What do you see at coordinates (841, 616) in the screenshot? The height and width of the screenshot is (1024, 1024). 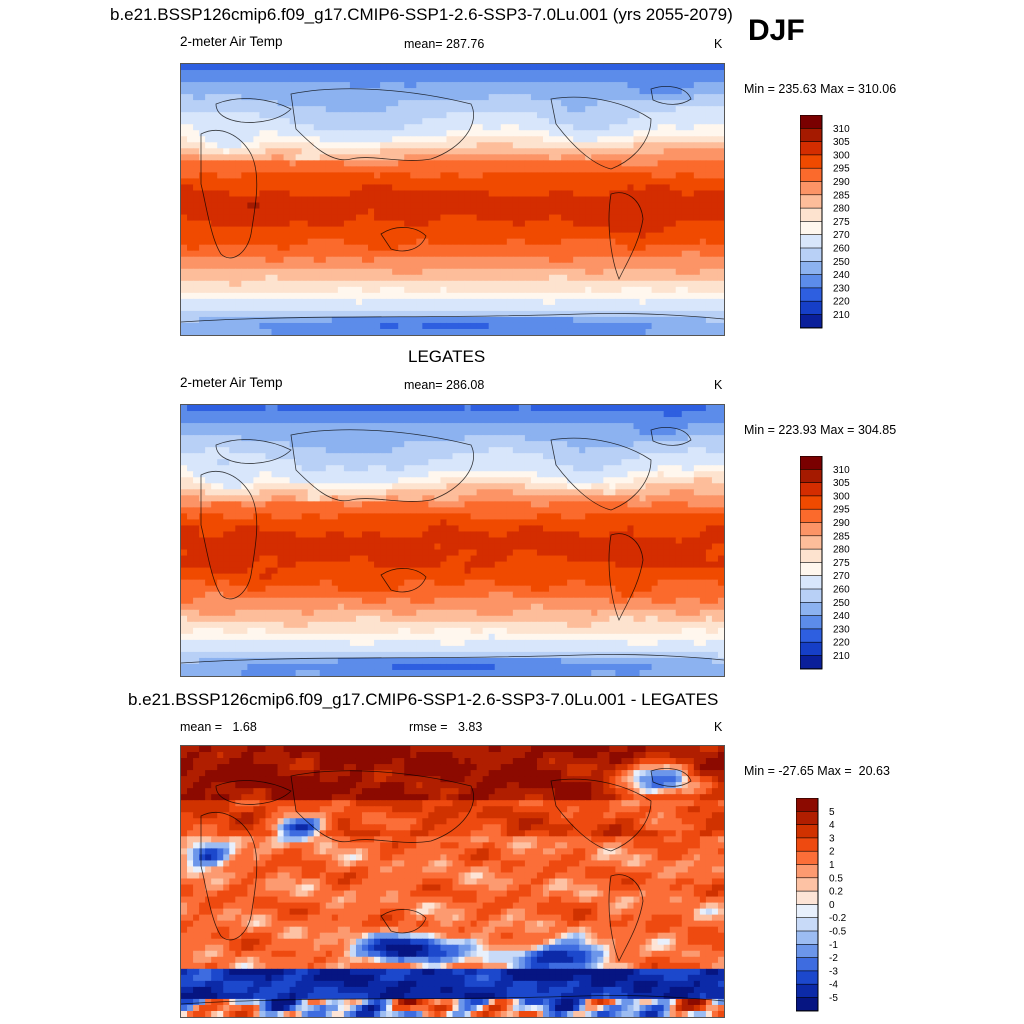 I see `colorbar-tick-label: 240` at bounding box center [841, 616].